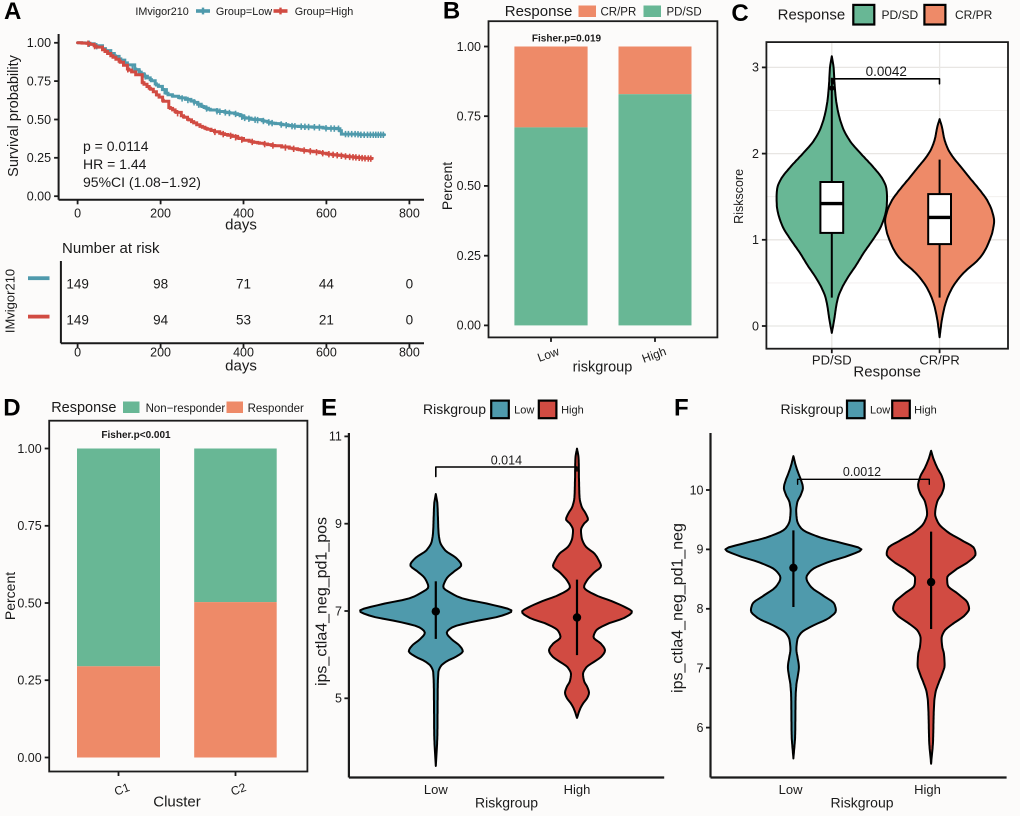 Image resolution: width=1020 pixels, height=816 pixels. What do you see at coordinates (603, 368) in the screenshot?
I see `svg-text: riskgroup` at bounding box center [603, 368].